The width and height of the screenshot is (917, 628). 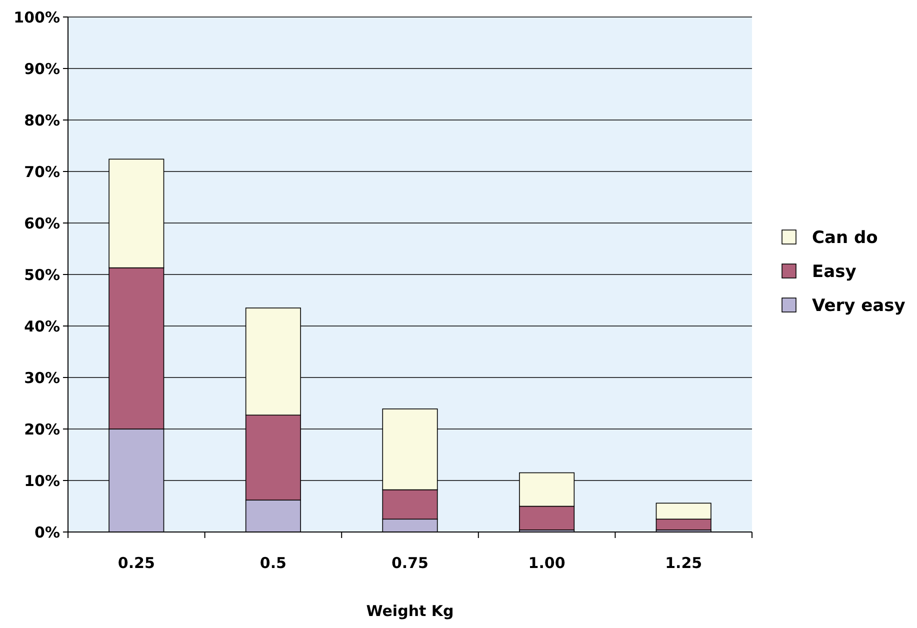 I want to click on x-tick-label: 1.25, so click(x=683, y=563).